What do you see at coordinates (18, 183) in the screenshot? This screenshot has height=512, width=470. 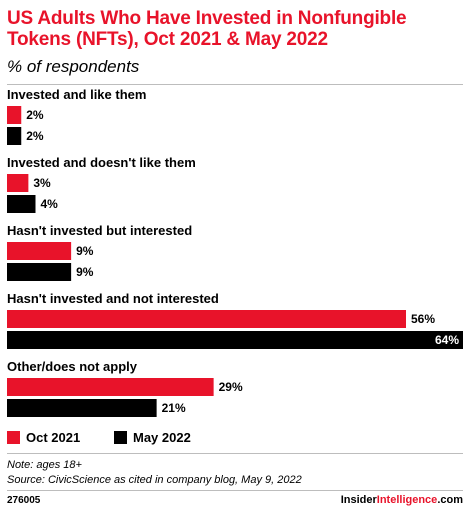 I see `bar-invested-and-doesn-t-like-them-oct-2021` at bounding box center [18, 183].